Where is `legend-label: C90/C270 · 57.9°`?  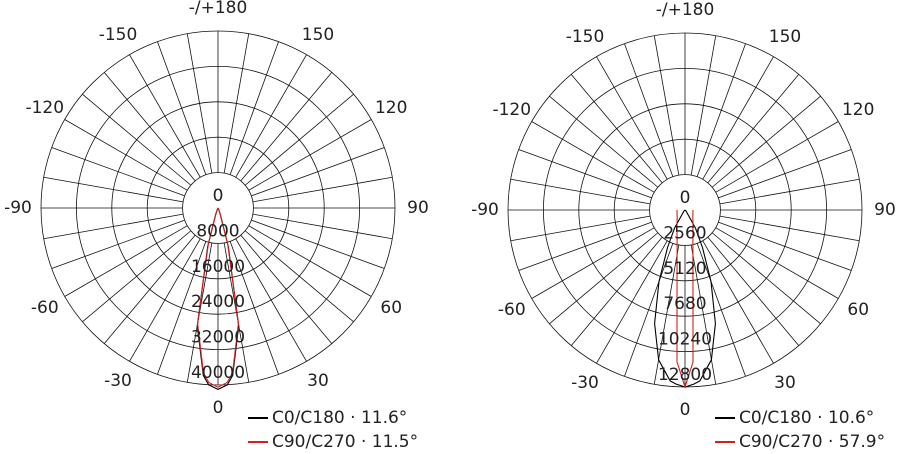
legend-label: C90/C270 · 57.9° is located at coordinates (812, 442).